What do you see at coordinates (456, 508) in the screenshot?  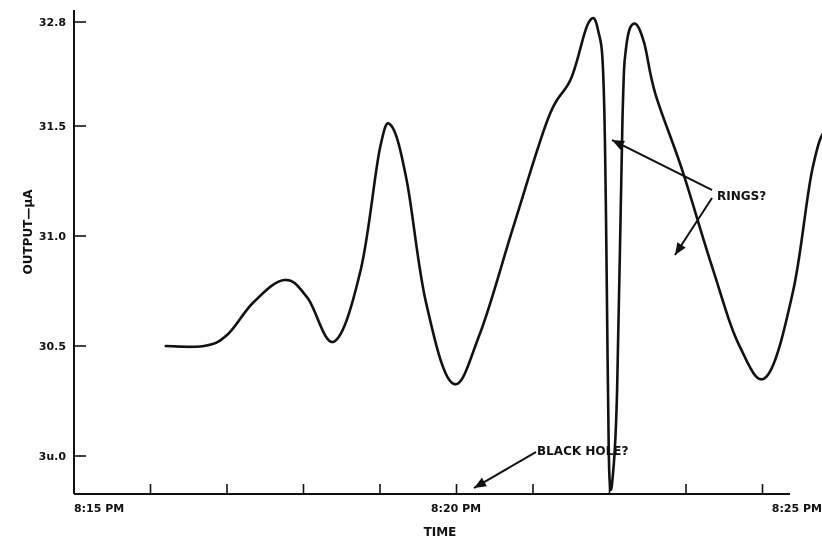 I see `x-tick-label: 8:20 PM` at bounding box center [456, 508].